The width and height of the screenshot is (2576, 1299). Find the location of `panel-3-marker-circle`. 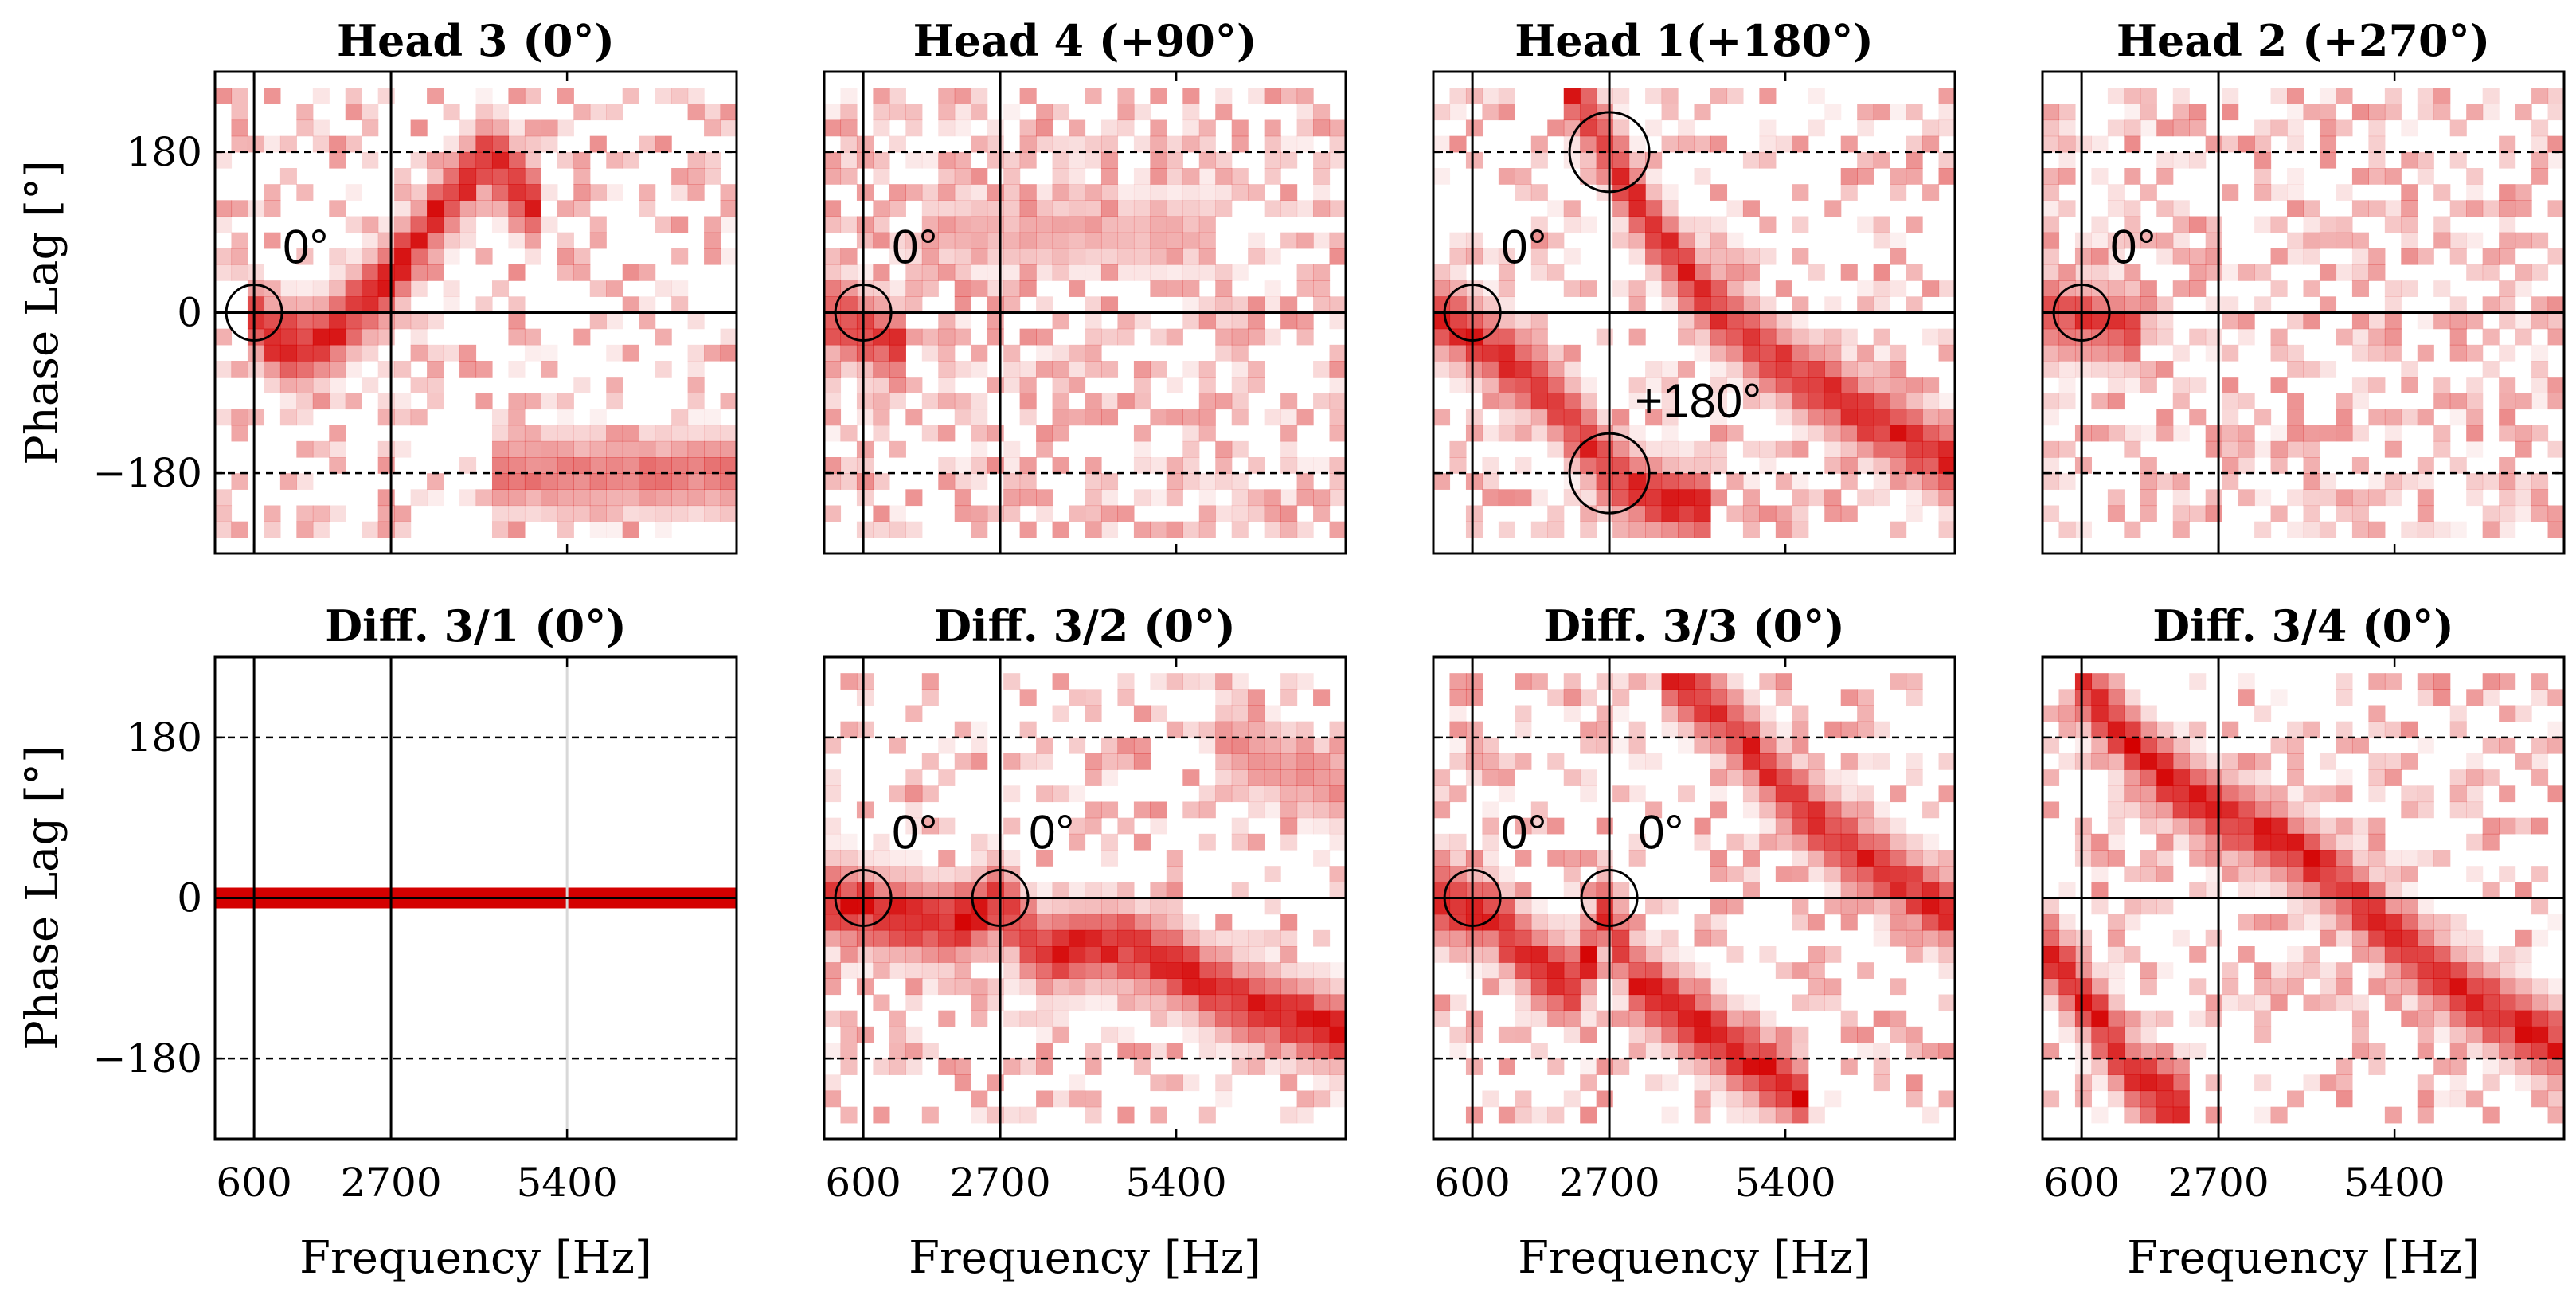

panel-3-marker-circle is located at coordinates (1472, 313).